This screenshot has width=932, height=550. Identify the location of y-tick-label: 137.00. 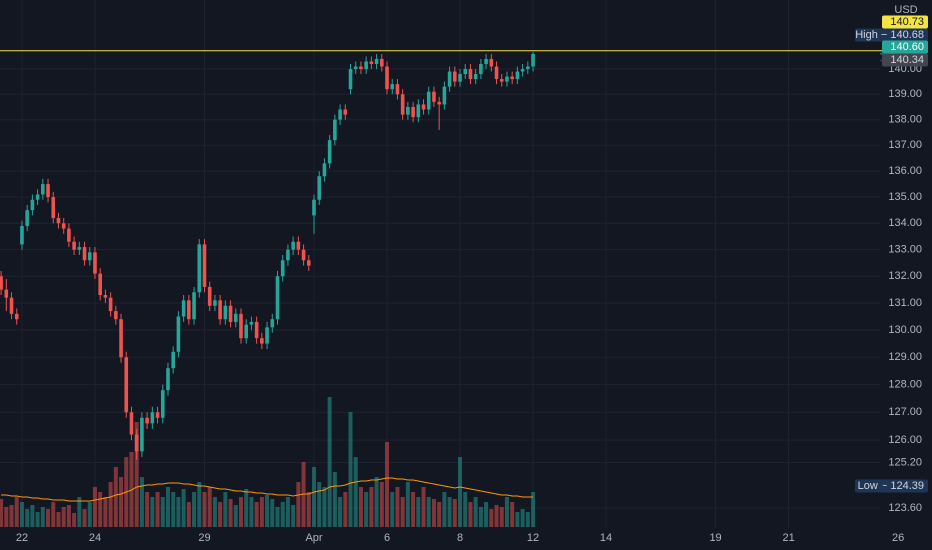
(905, 145).